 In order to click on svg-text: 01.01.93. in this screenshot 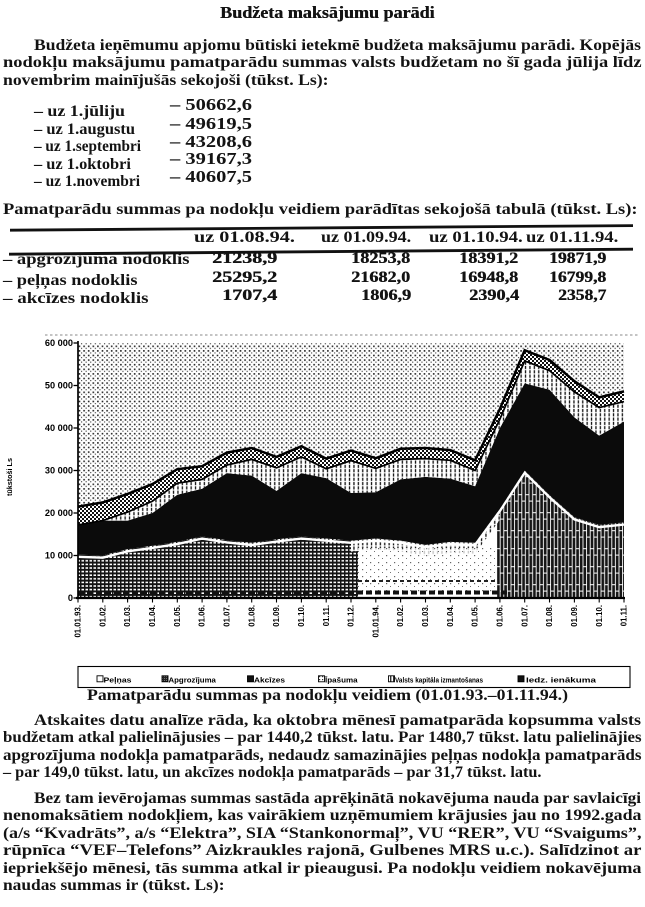, I will do `click(78, 621)`.